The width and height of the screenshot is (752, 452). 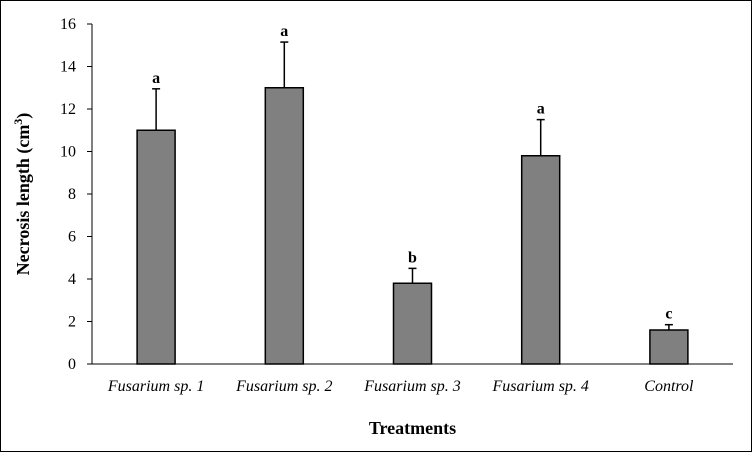 What do you see at coordinates (668, 314) in the screenshot?
I see `significance-label: c` at bounding box center [668, 314].